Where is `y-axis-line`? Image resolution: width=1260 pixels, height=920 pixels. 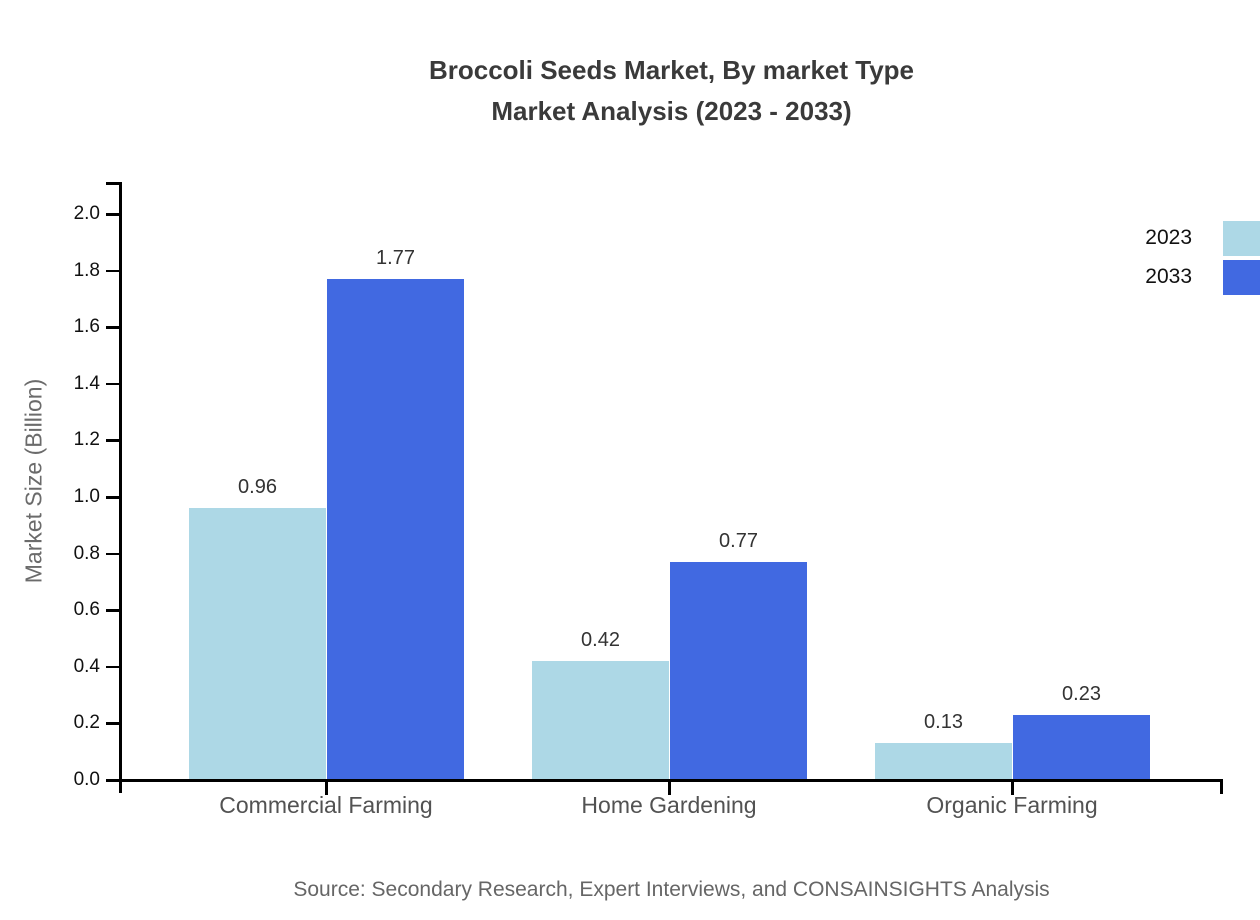 y-axis-line is located at coordinates (120, 487).